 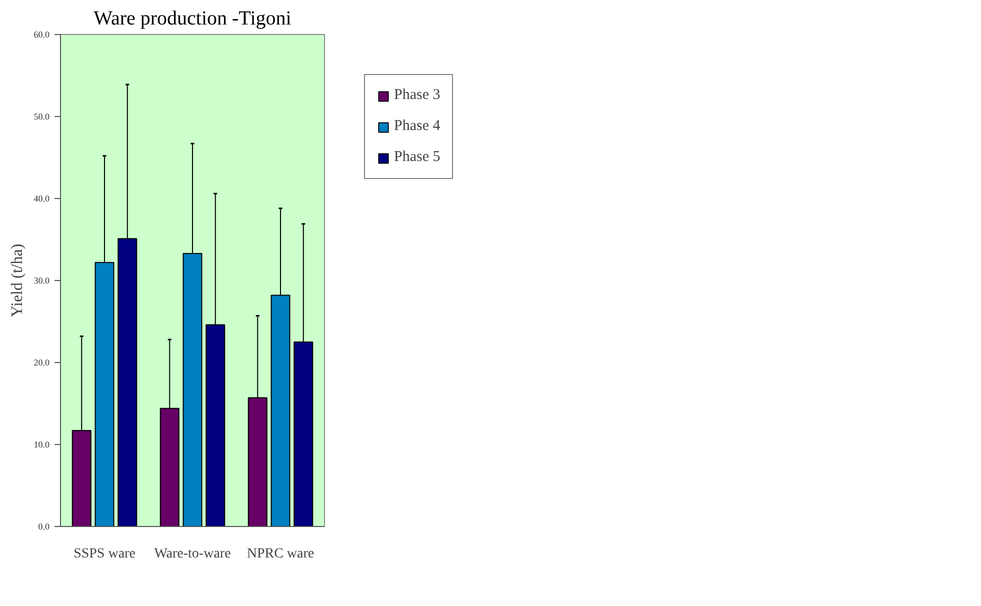 I want to click on x-tick-label: NPRC ware, so click(x=280, y=554).